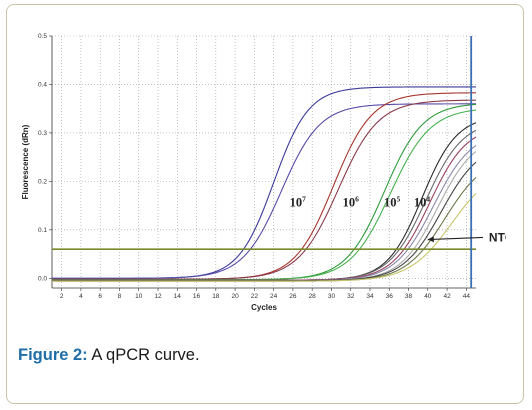  I want to click on x-tick-label: 6, so click(100, 296).